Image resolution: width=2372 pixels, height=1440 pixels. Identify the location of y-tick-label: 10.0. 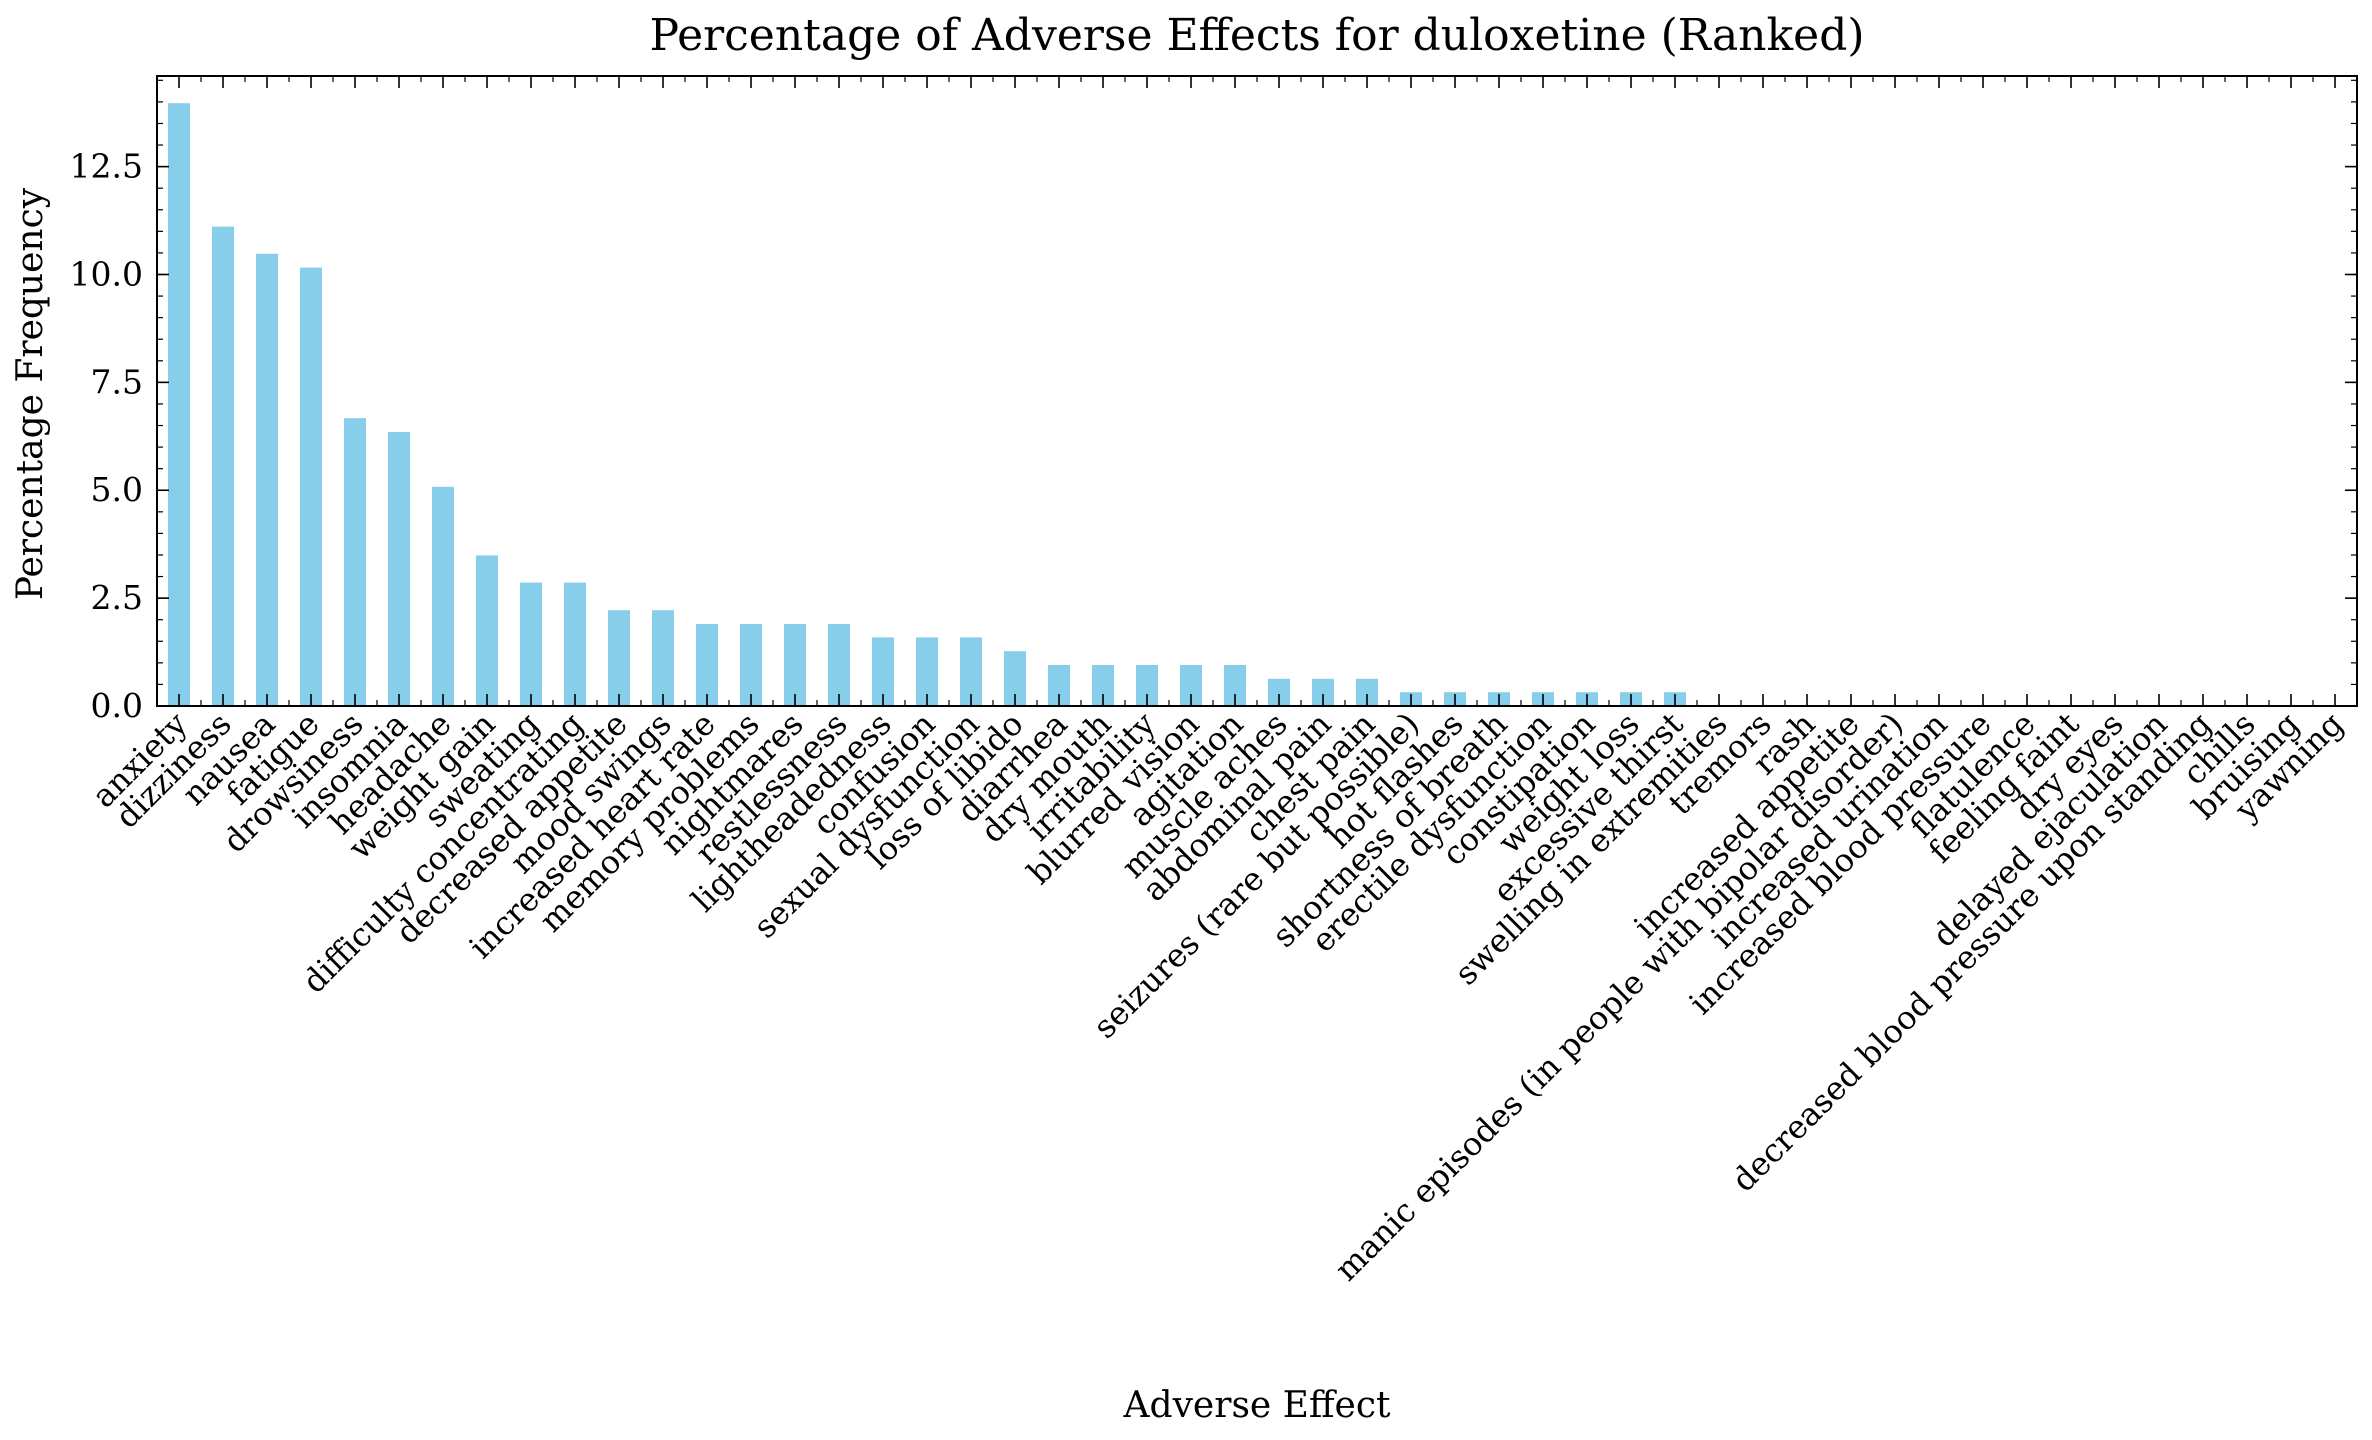
(106, 273).